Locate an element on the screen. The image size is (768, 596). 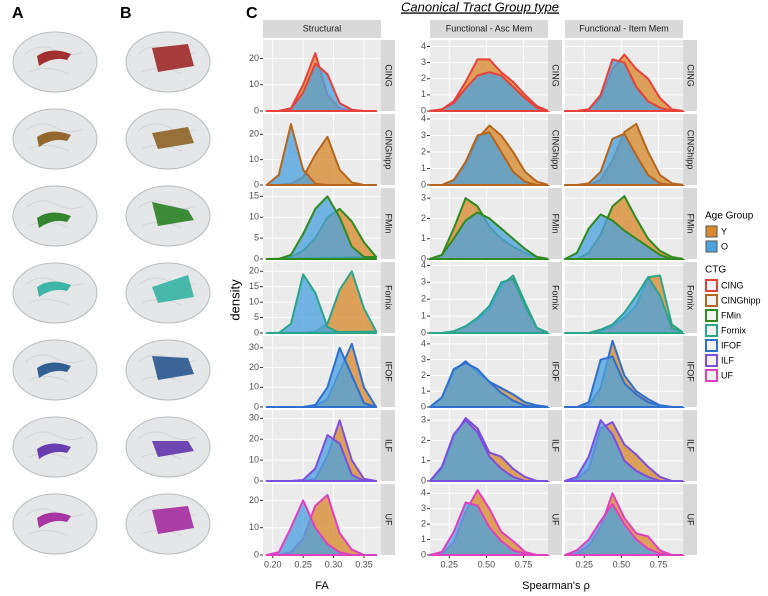
strip-label: IFOF is located at coordinates (389, 371).